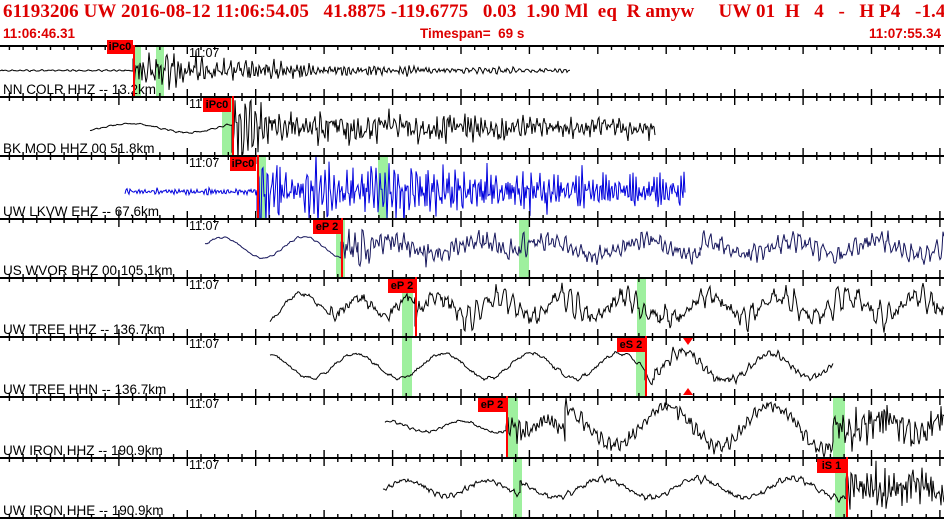  I want to click on trace-panel: 11:07 eP 2 US WVOR BHZ 00 105.1km, so click(472, 248).